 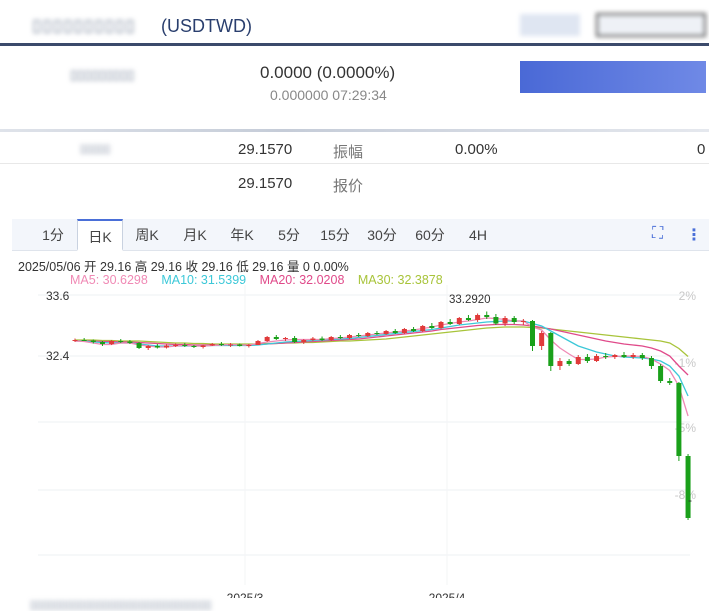 I want to click on ma10-value: MA10: 31.5399, so click(x=204, y=280).